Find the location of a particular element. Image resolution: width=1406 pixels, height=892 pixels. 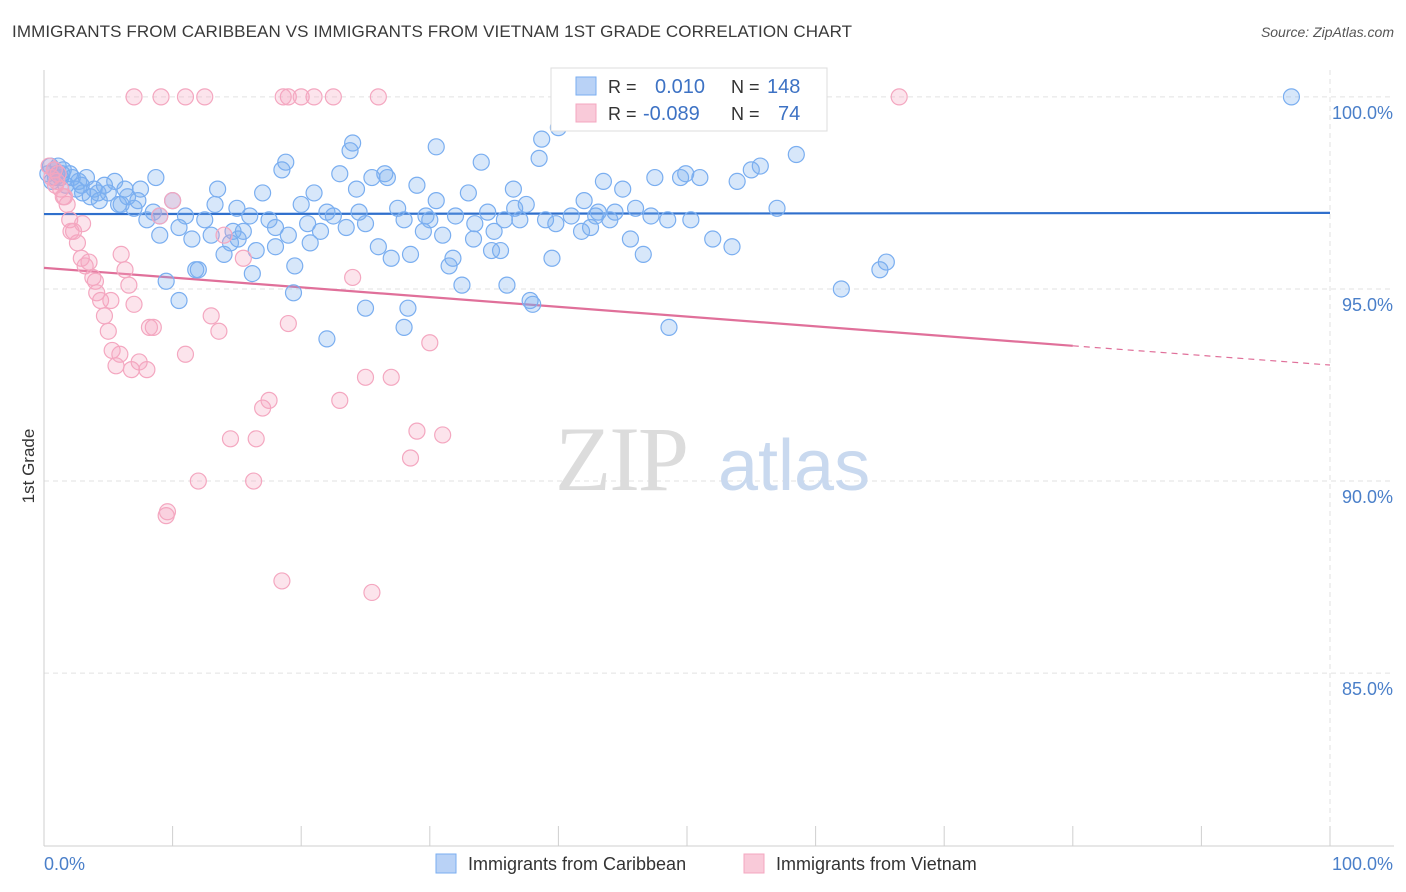

watermark: ZIP atlas is located at coordinates (712, 459).